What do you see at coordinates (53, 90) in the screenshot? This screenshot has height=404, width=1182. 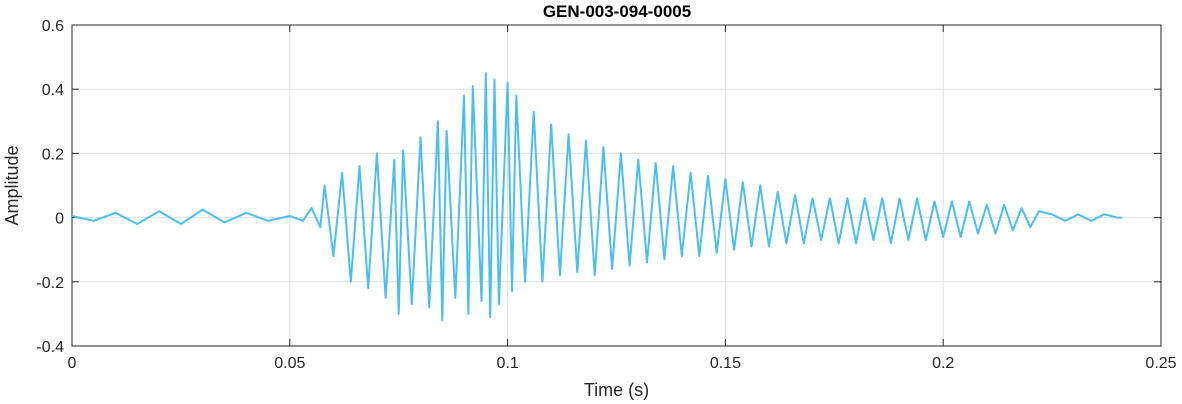 I see `y-tick-label: 0.4` at bounding box center [53, 90].